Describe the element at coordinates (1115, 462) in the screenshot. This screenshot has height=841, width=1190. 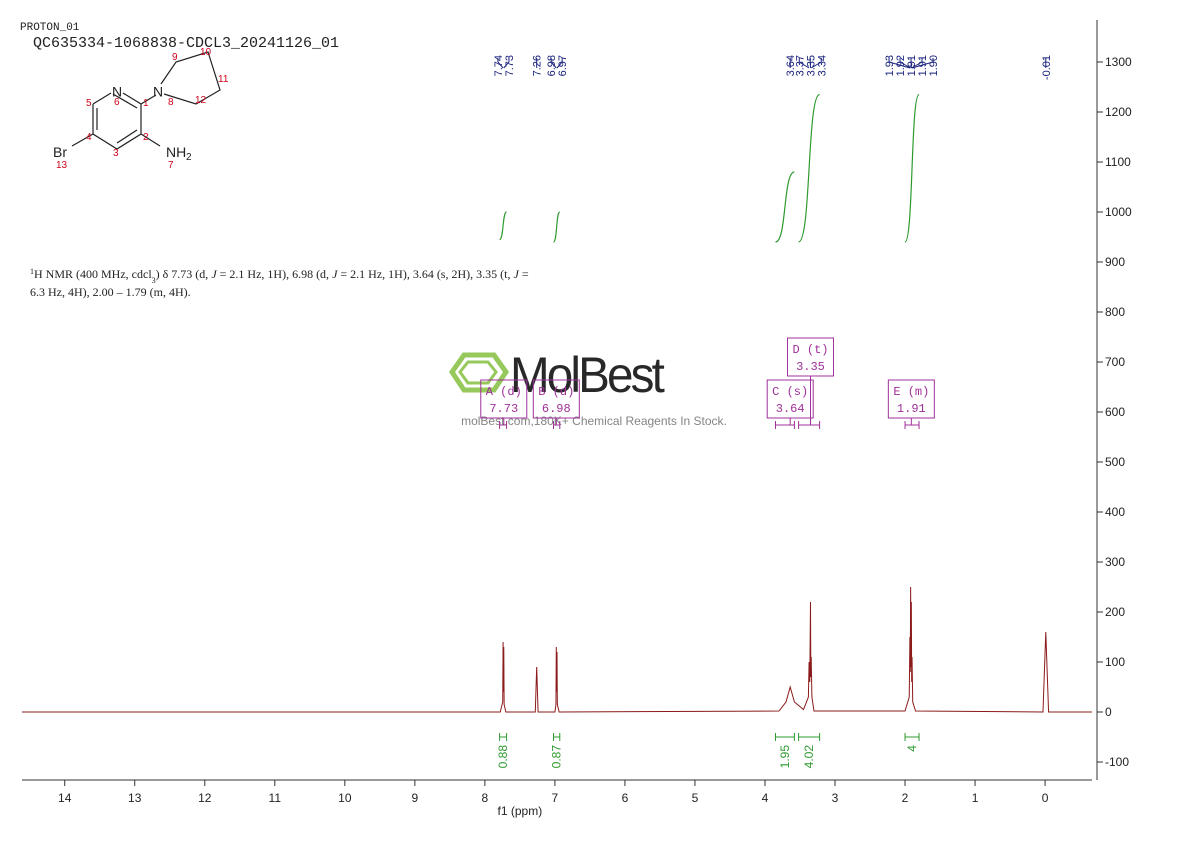
I see `y-tick-label: 500` at that location.